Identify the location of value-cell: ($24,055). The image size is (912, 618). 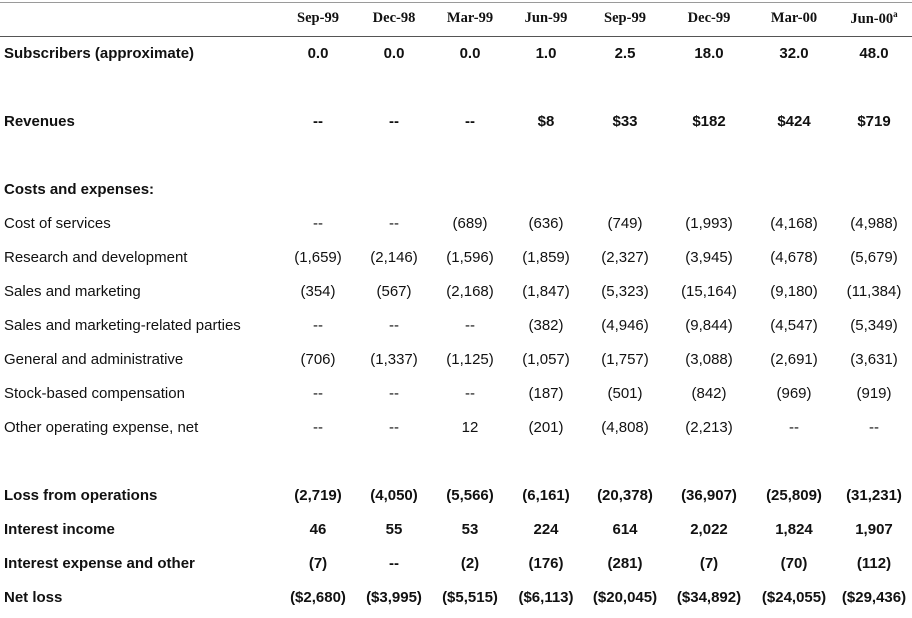
(794, 597).